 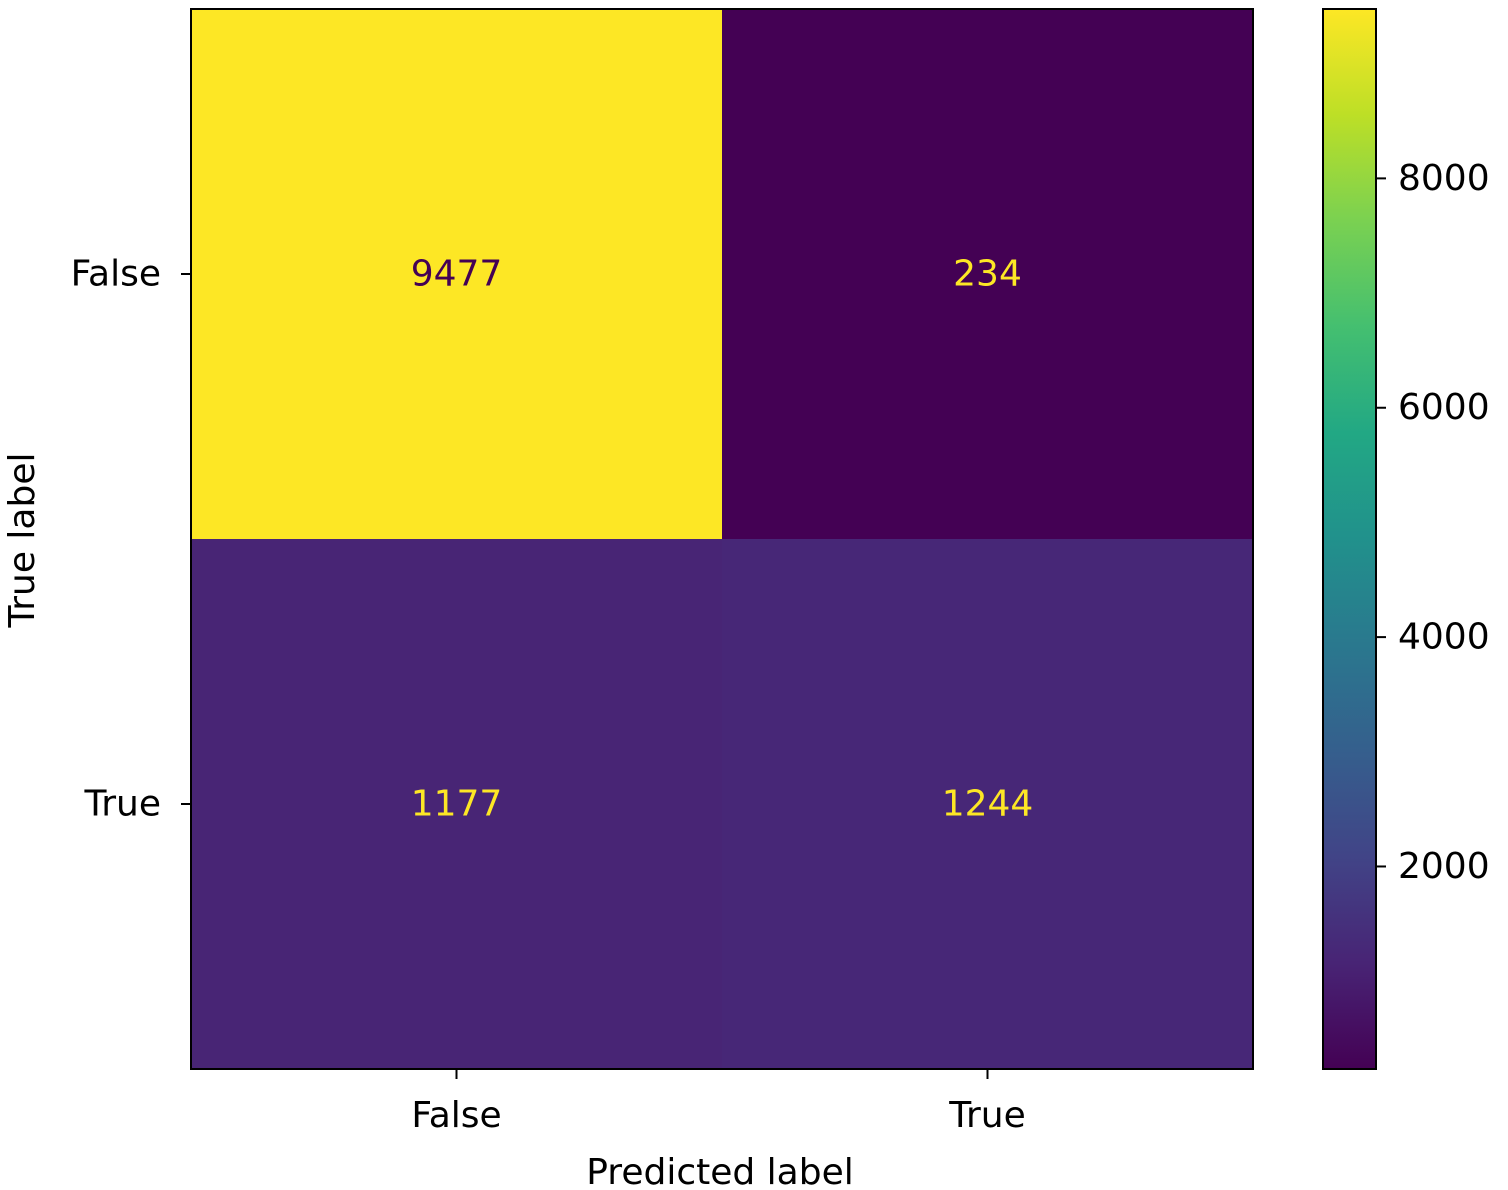 What do you see at coordinates (456, 1115) in the screenshot?
I see `x-tick-label: False` at bounding box center [456, 1115].